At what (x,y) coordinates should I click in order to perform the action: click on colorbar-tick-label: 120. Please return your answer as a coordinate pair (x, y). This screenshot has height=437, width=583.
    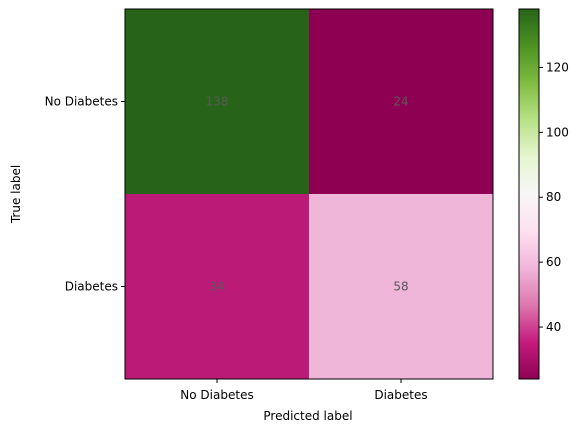
    Looking at the image, I should click on (557, 67).